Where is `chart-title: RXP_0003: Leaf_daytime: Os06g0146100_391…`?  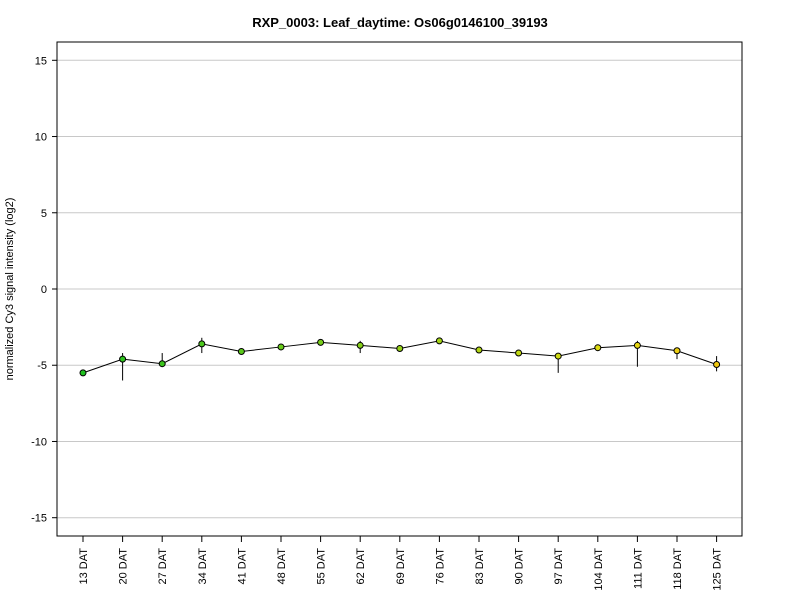 chart-title: RXP_0003: Leaf_daytime: Os06g0146100_391… is located at coordinates (400, 22).